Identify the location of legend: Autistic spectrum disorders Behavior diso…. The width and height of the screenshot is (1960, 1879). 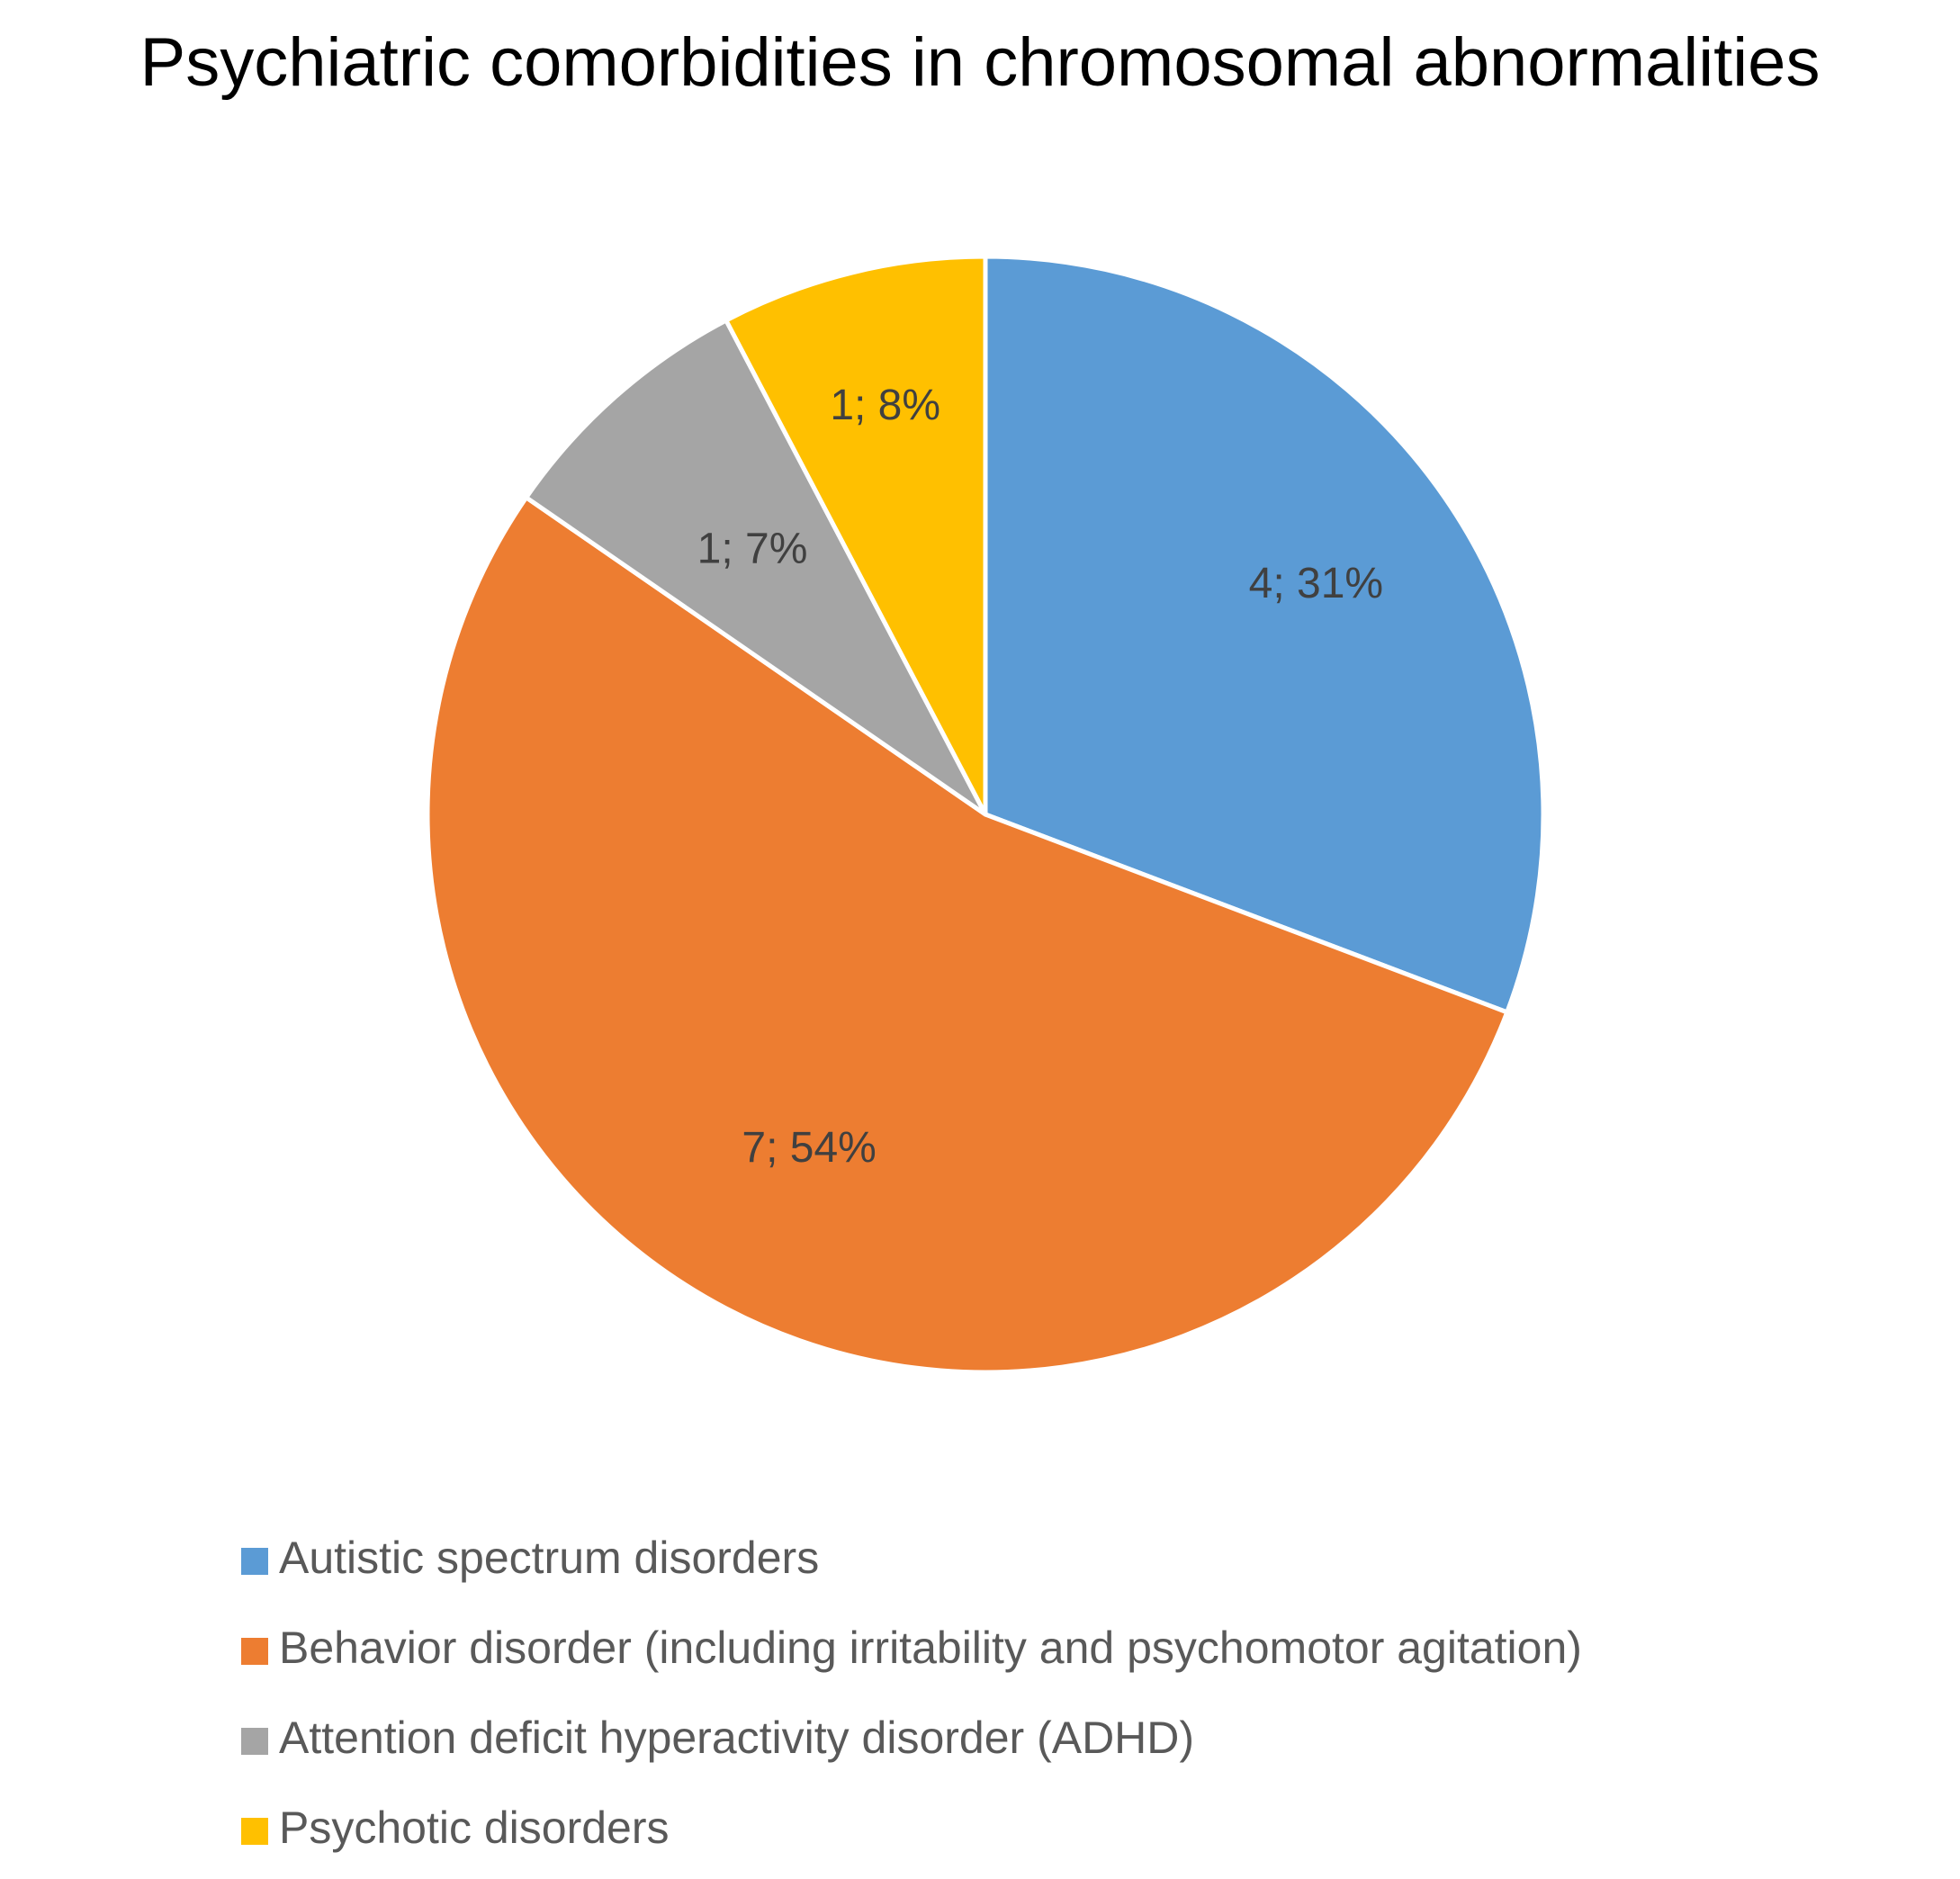
(911, 1693).